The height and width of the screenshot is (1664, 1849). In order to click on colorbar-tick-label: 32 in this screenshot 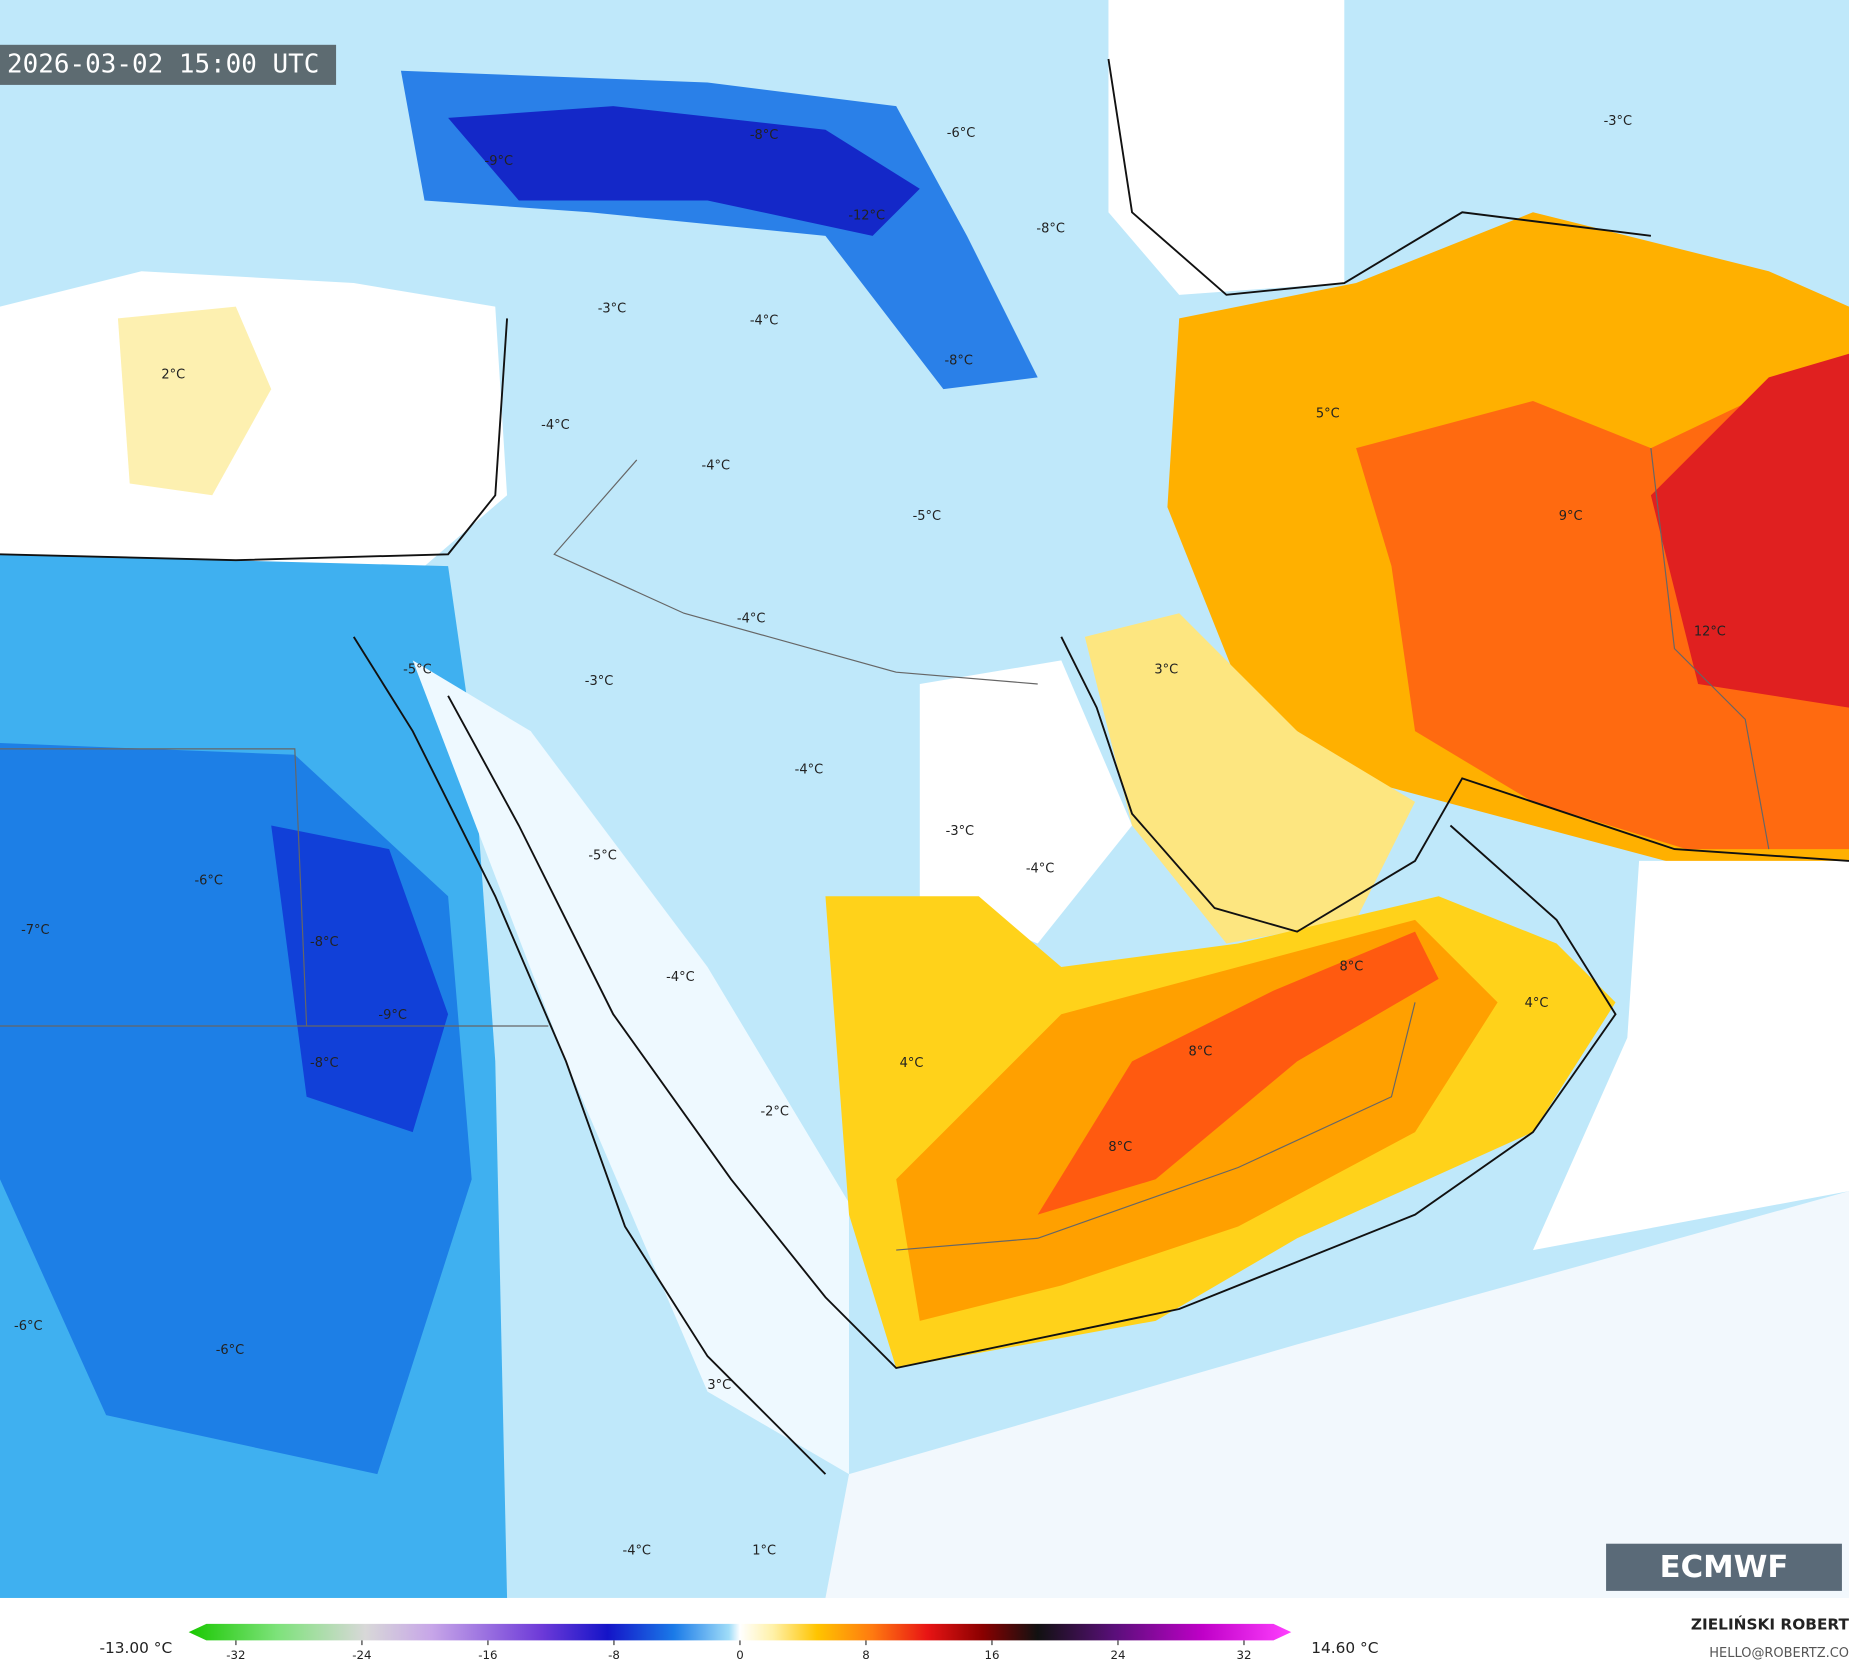, I will do `click(1243, 1655)`.